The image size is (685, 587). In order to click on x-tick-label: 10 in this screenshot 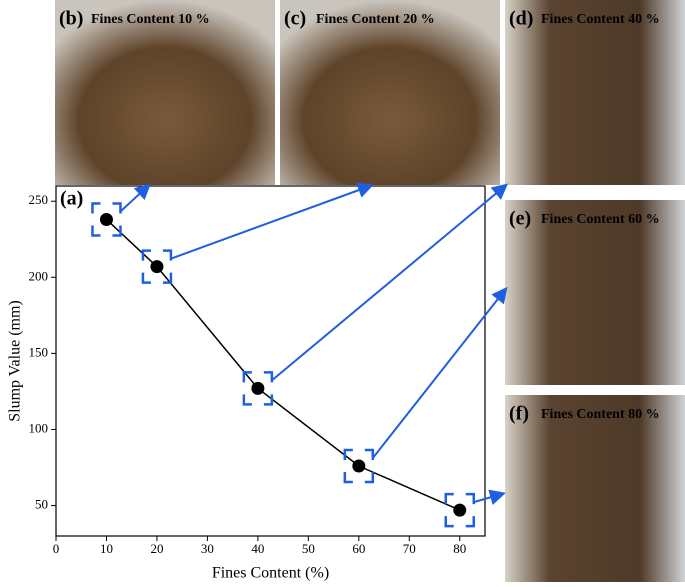, I will do `click(106, 548)`.